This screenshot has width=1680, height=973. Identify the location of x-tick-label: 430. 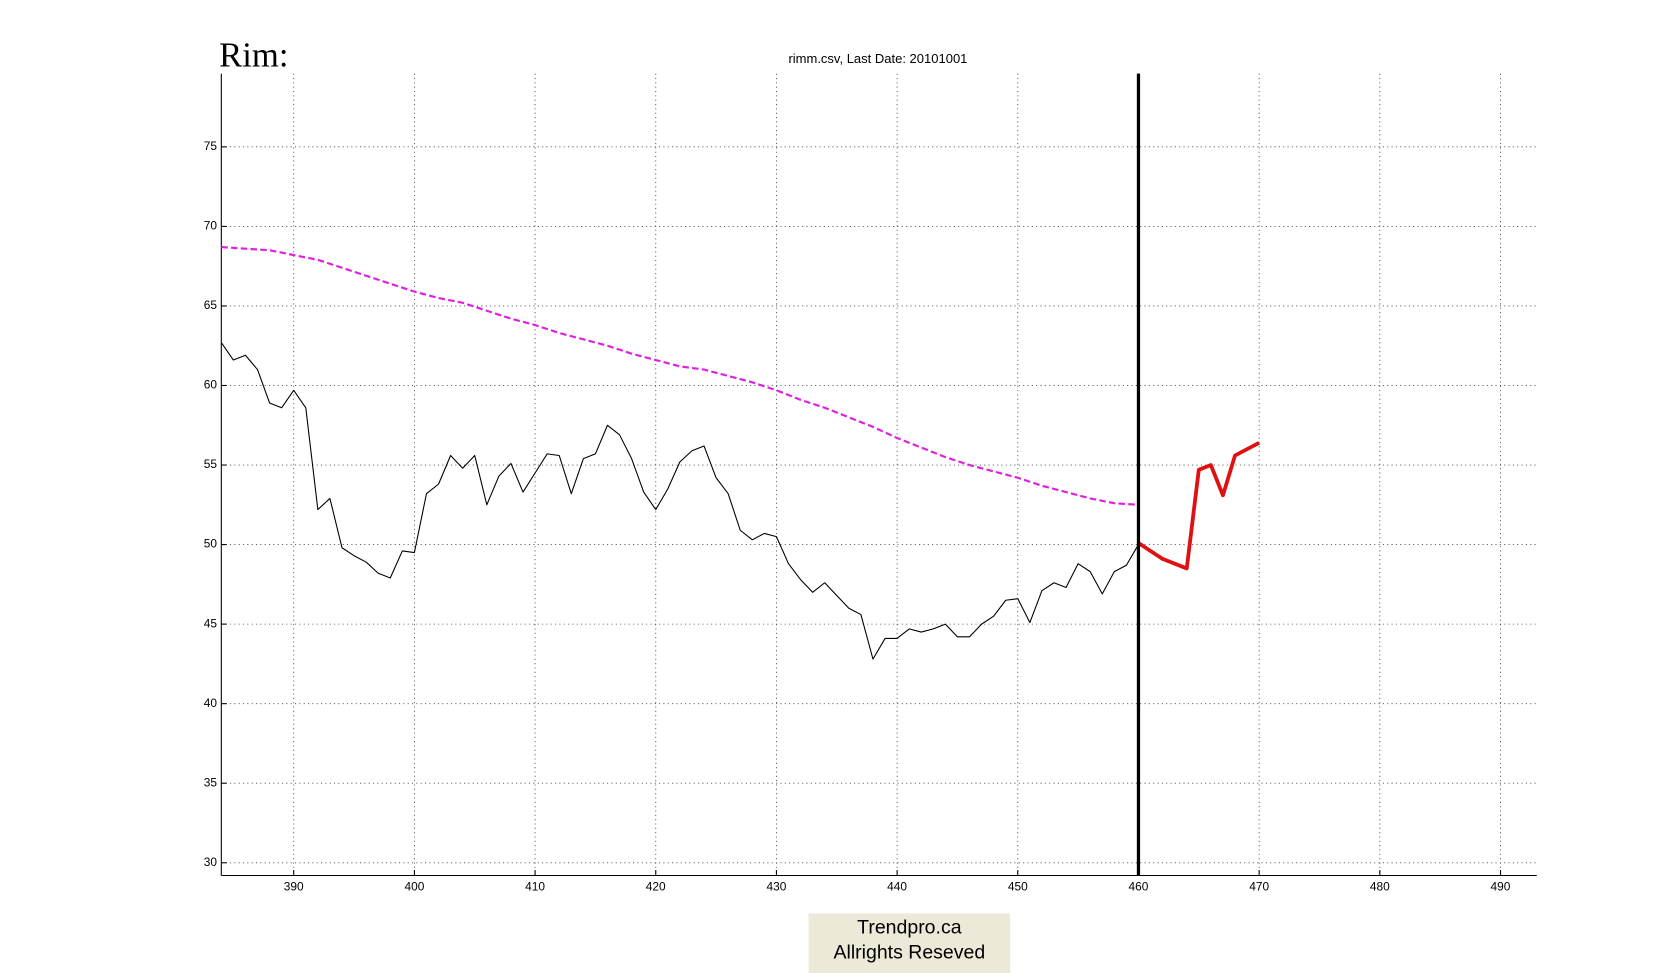
(776, 887).